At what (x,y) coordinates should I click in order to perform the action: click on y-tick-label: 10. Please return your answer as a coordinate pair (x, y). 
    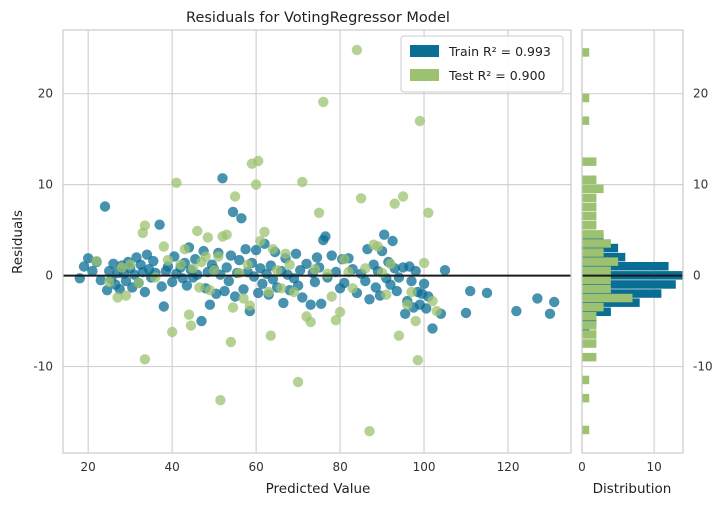
    Looking at the image, I should click on (45, 185).